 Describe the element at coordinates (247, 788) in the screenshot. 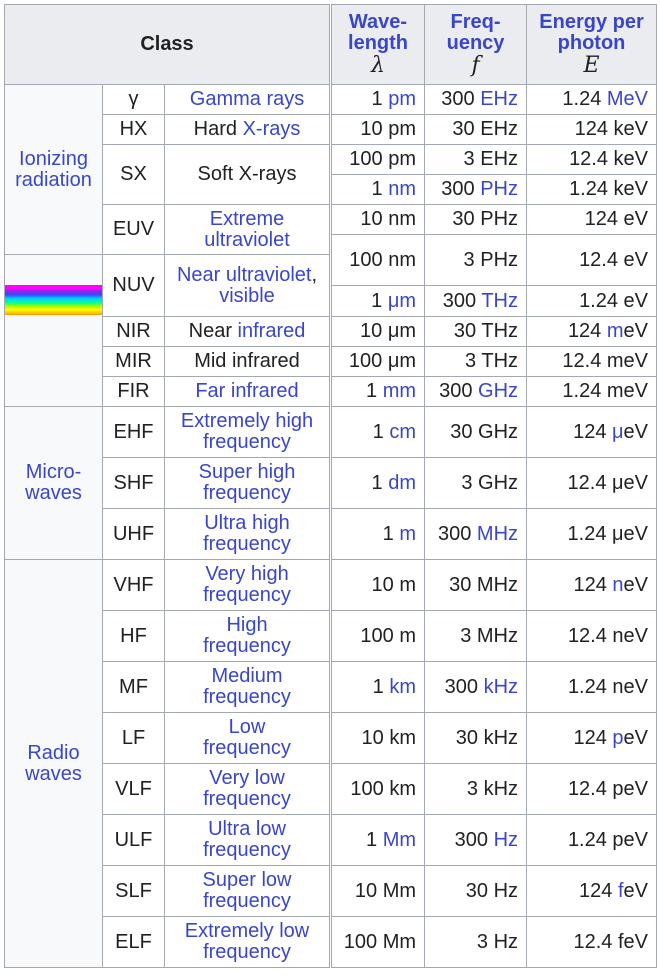

I see `link: Very low frequency` at that location.